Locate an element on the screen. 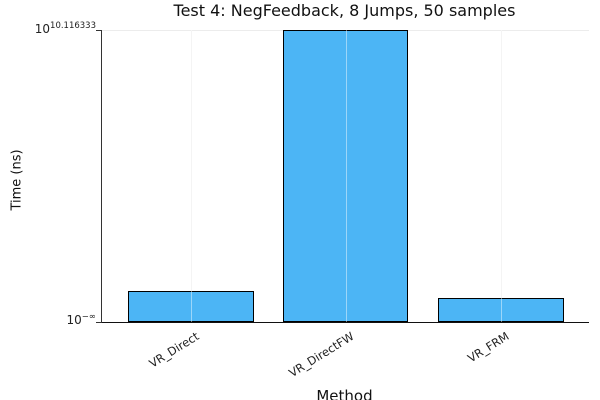 This screenshot has width=600, height=400. bar-vr-frm is located at coordinates (501, 310).